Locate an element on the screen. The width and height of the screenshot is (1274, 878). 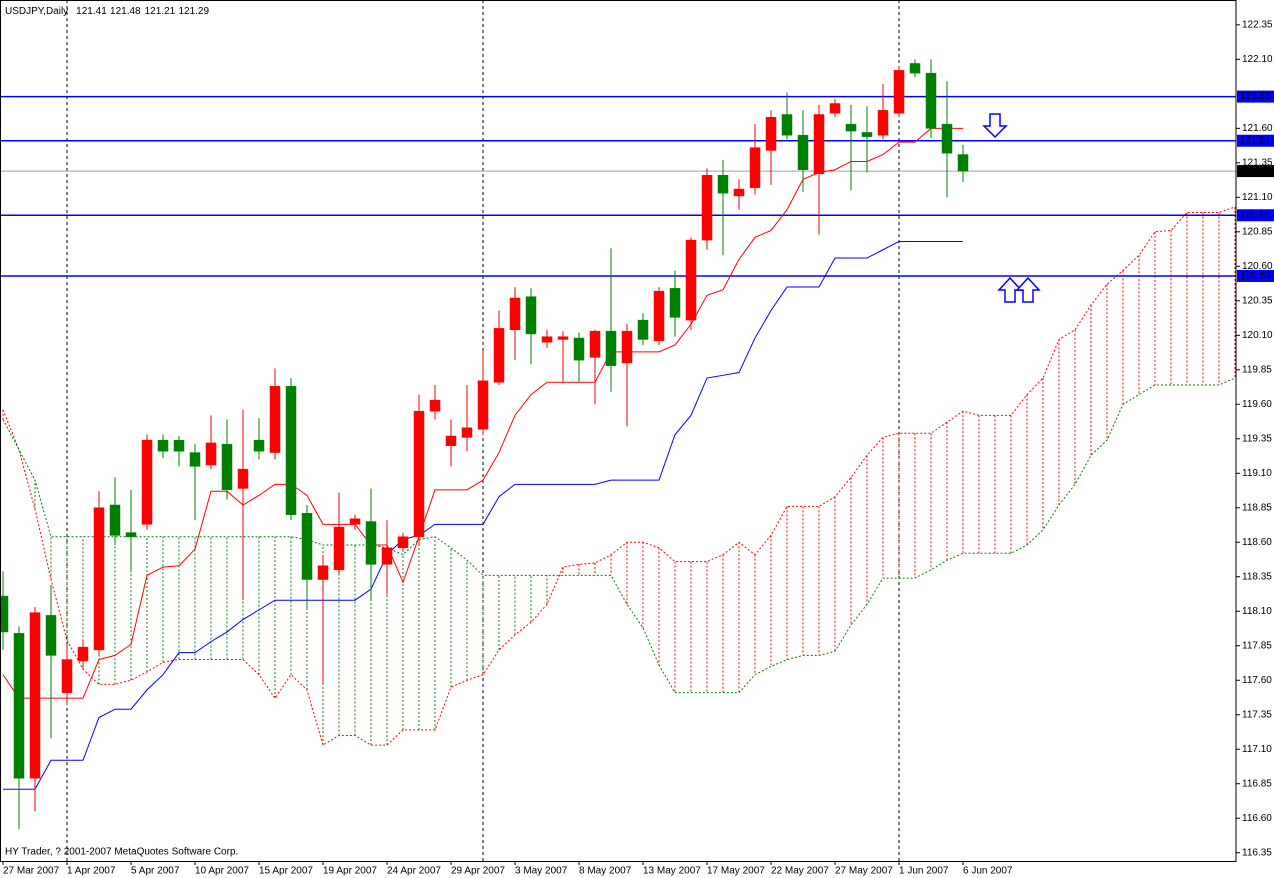
x-tick-label: 15 Apr 2007 is located at coordinates (286, 871).